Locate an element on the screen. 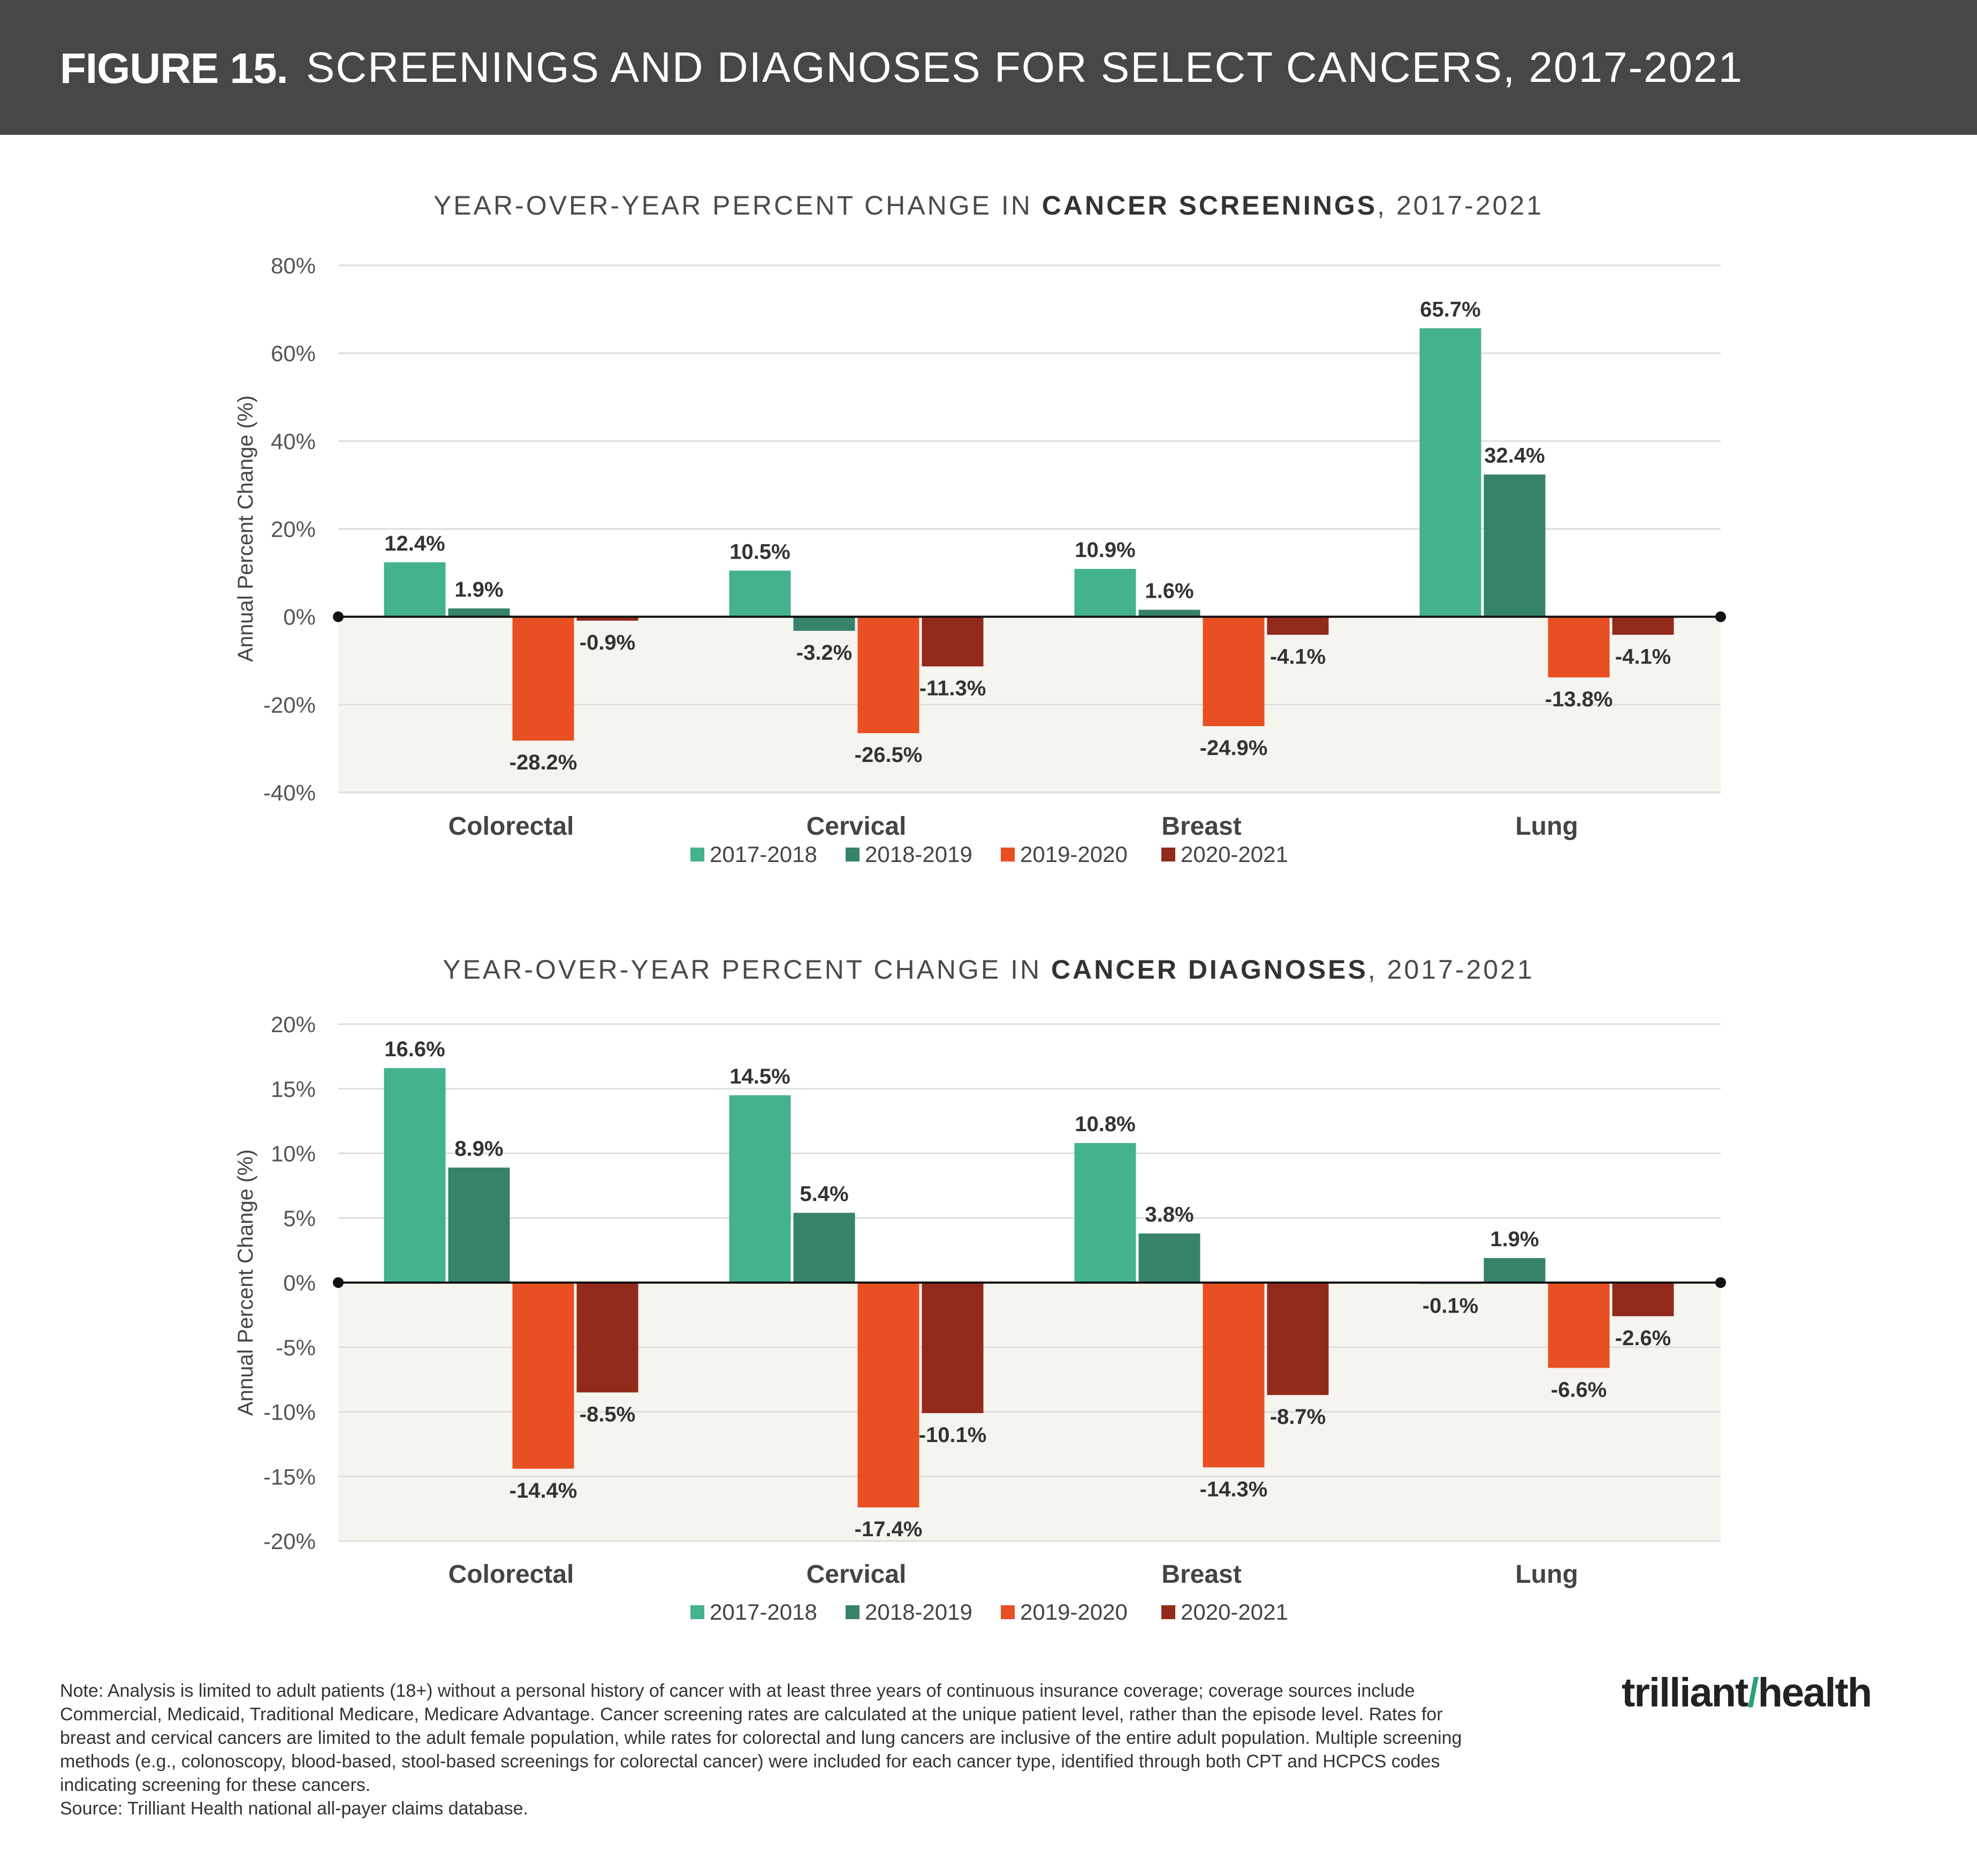  legend-label: 2018-2019 is located at coordinates (918, 855).